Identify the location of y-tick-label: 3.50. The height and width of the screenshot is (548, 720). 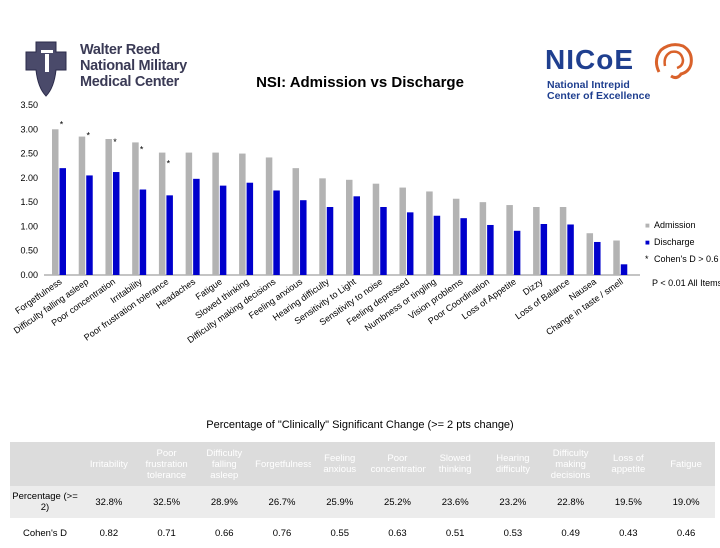
(29, 105).